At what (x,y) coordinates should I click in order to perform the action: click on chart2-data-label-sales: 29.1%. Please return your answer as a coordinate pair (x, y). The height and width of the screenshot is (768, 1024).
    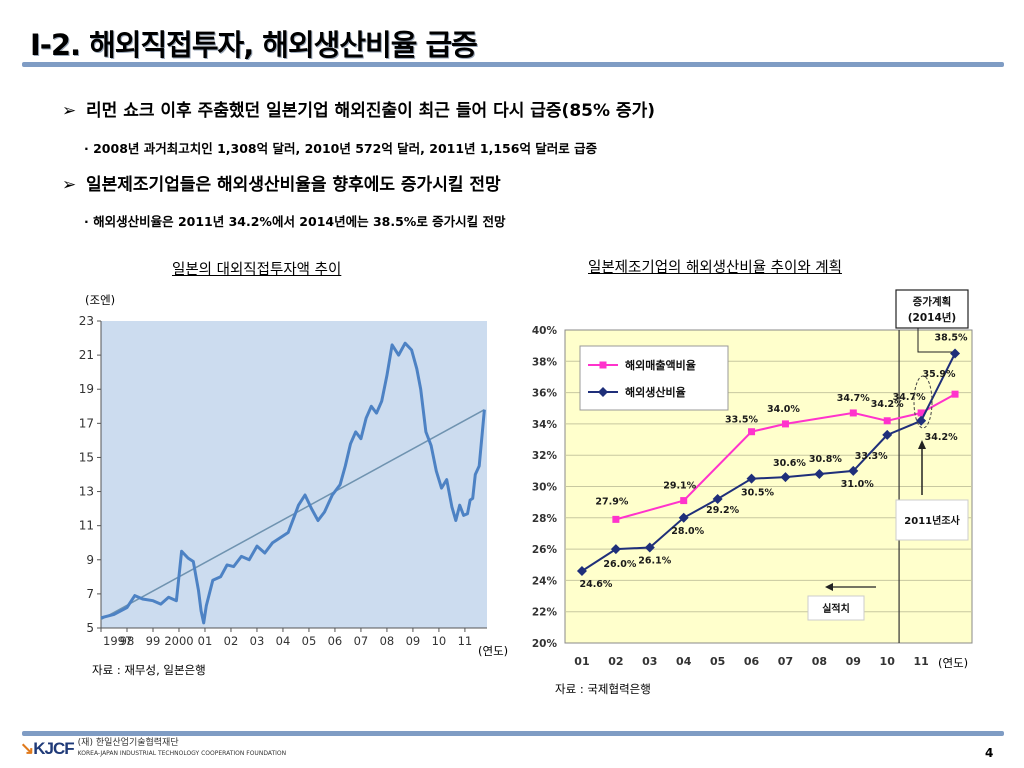
    Looking at the image, I should click on (679, 486).